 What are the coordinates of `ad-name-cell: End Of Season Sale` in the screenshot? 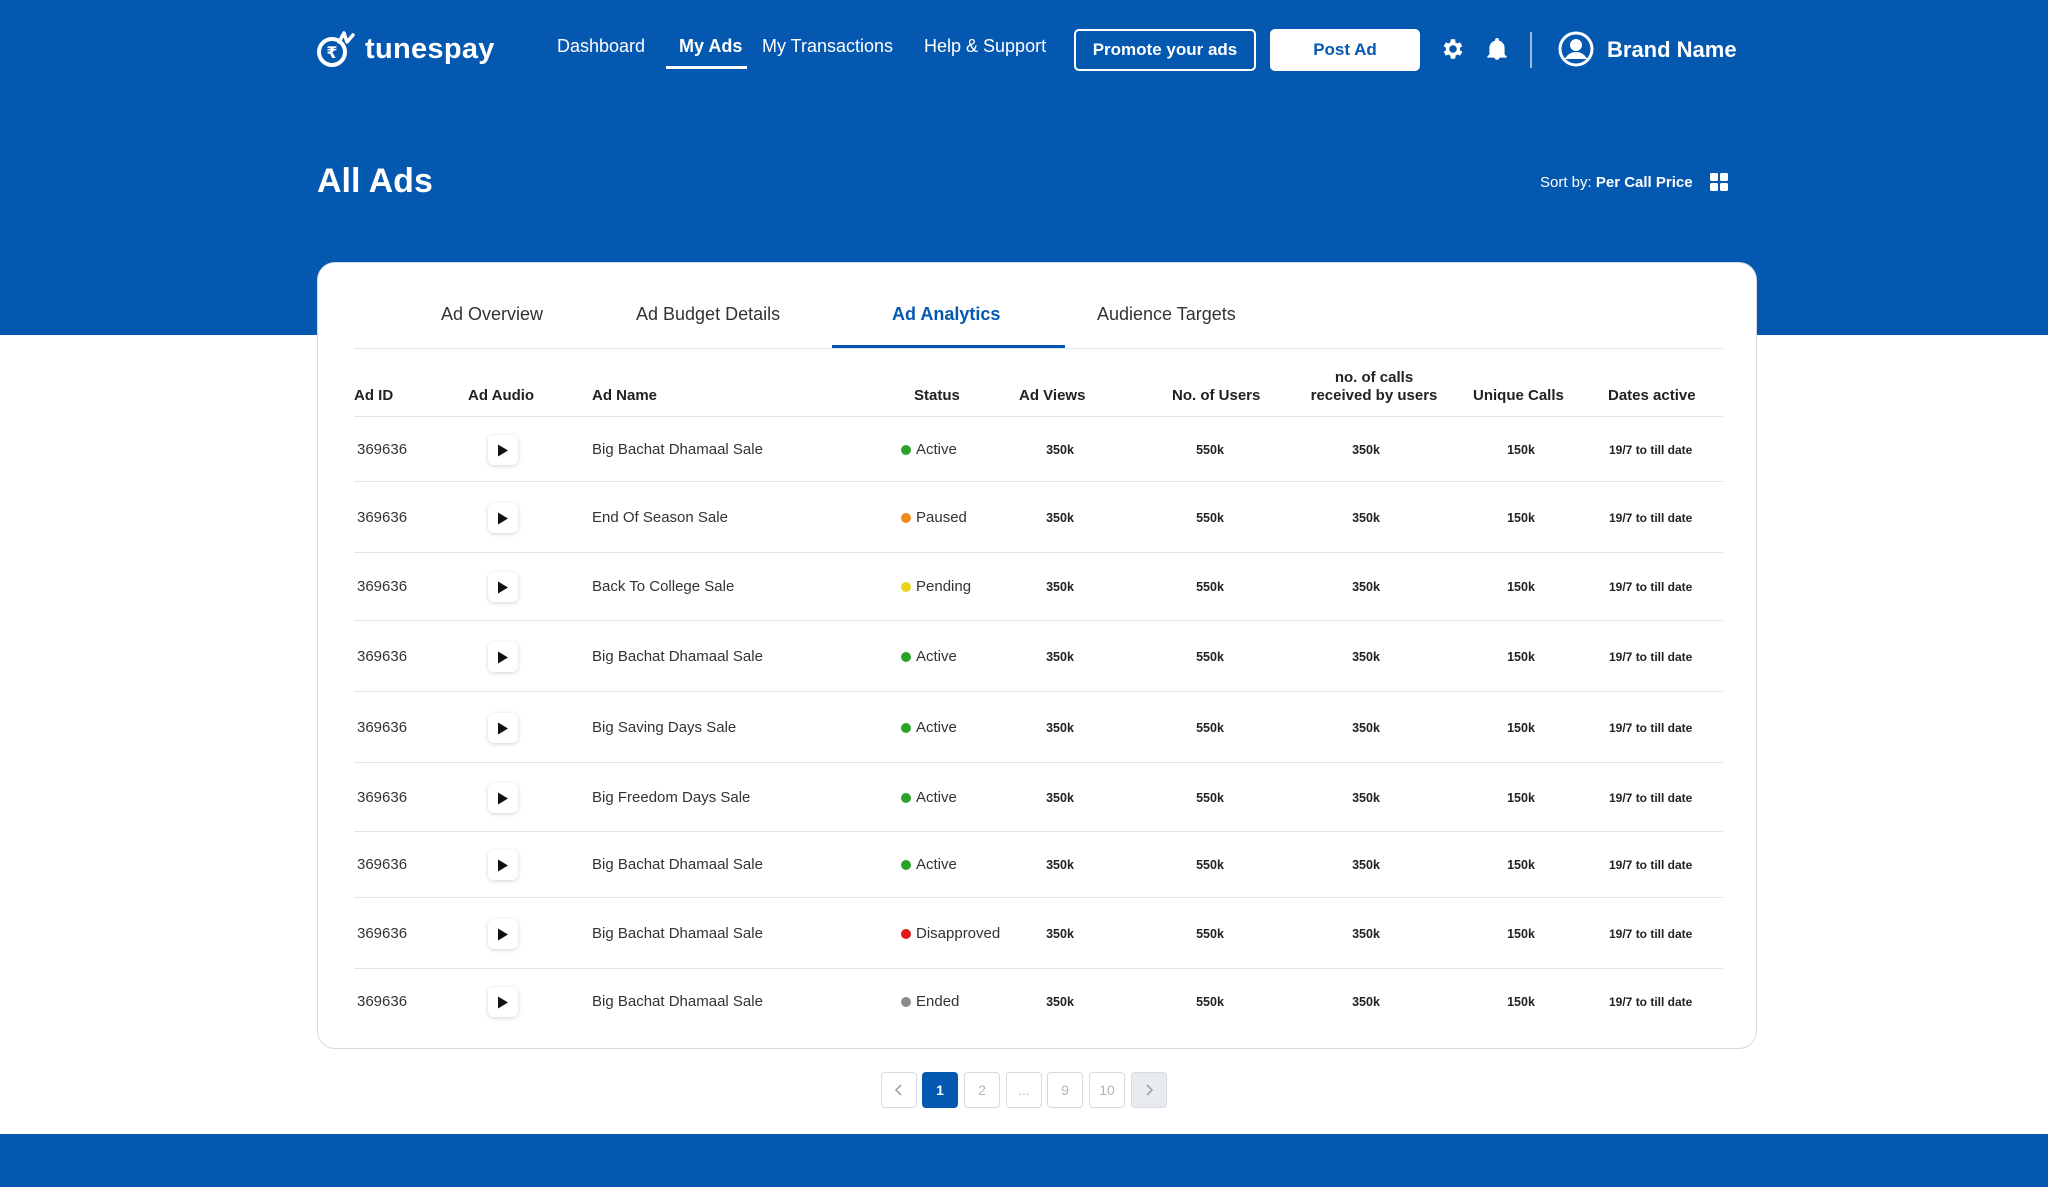 It's located at (660, 517).